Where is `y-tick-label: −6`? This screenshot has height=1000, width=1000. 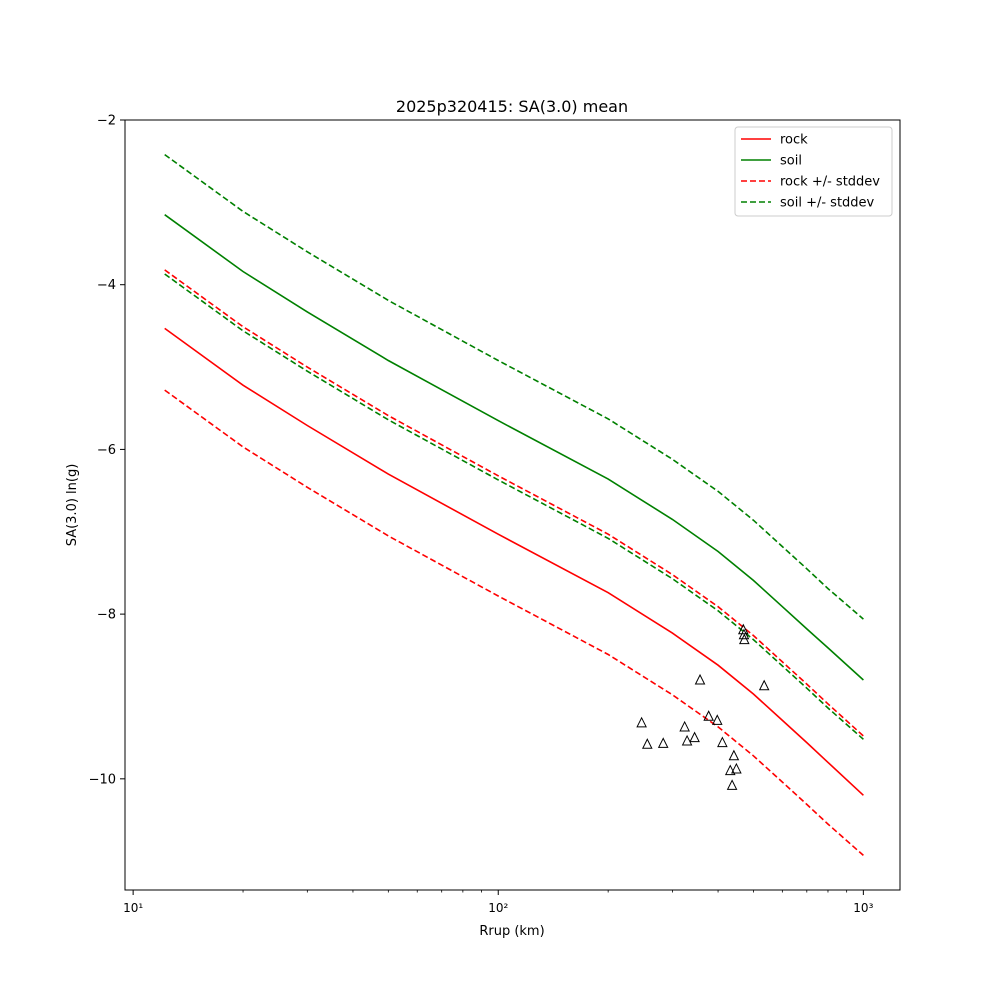
y-tick-label: −6 is located at coordinates (106, 450).